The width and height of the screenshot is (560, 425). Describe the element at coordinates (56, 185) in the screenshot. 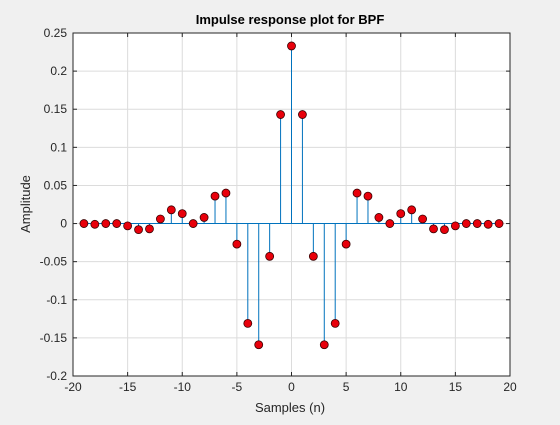

I see `y-tick-label: 0.05` at that location.